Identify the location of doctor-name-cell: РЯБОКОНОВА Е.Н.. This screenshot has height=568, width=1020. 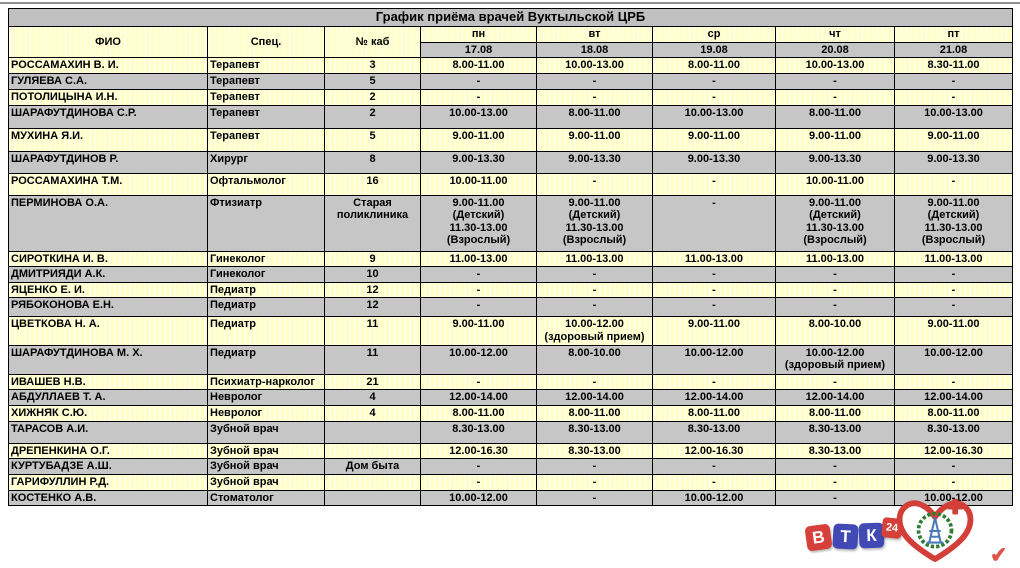
(108, 307).